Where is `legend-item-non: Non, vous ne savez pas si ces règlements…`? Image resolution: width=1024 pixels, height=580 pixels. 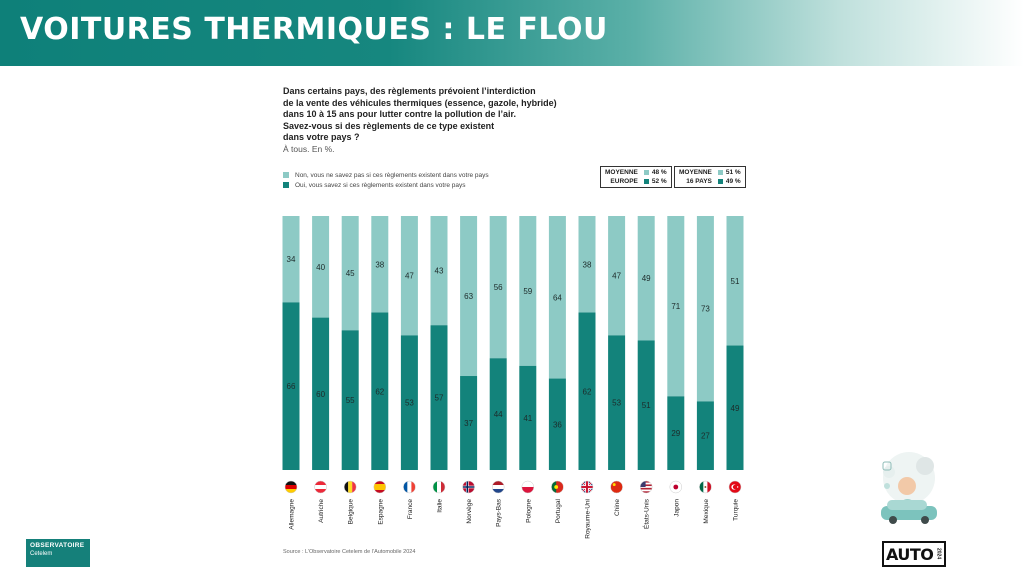
legend-item-non: Non, vous ne savez pas si ces règlements… is located at coordinates (386, 175).